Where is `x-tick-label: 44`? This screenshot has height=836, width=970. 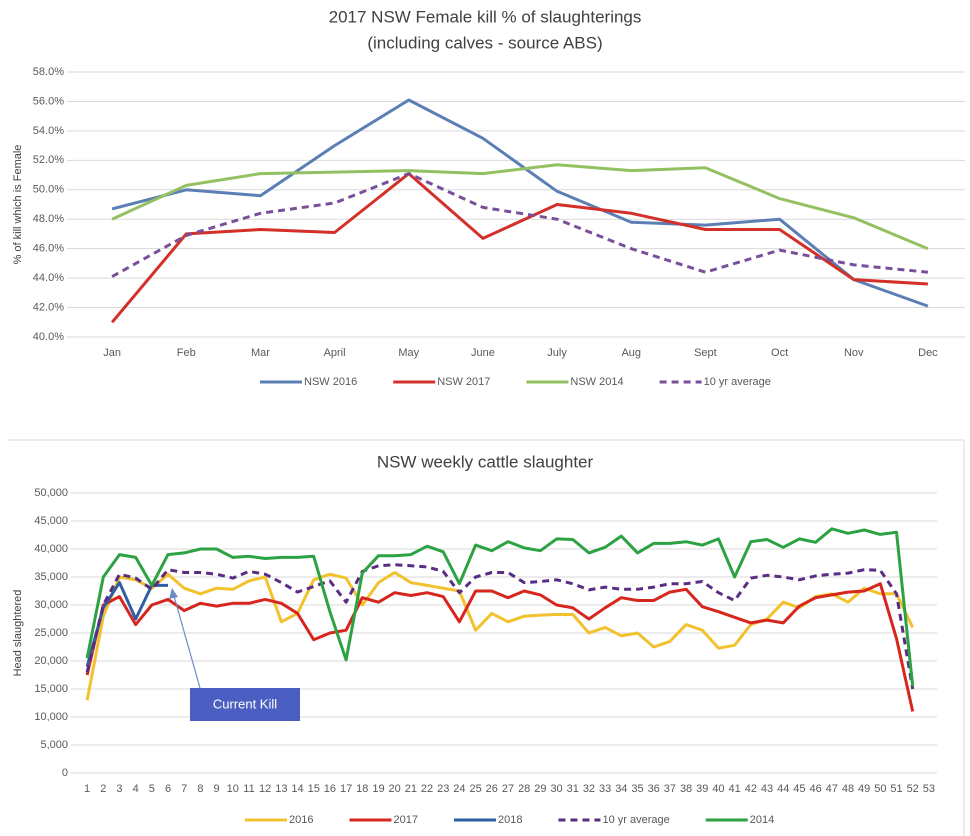
x-tick-label: 44 is located at coordinates (783, 789).